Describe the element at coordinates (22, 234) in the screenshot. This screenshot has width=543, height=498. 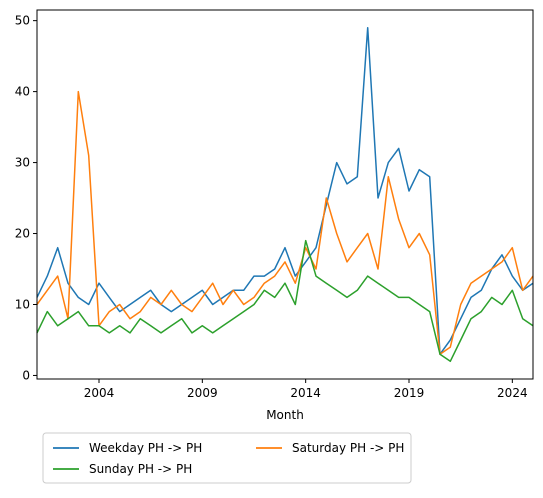
I see `y-tick-label: 20` at that location.